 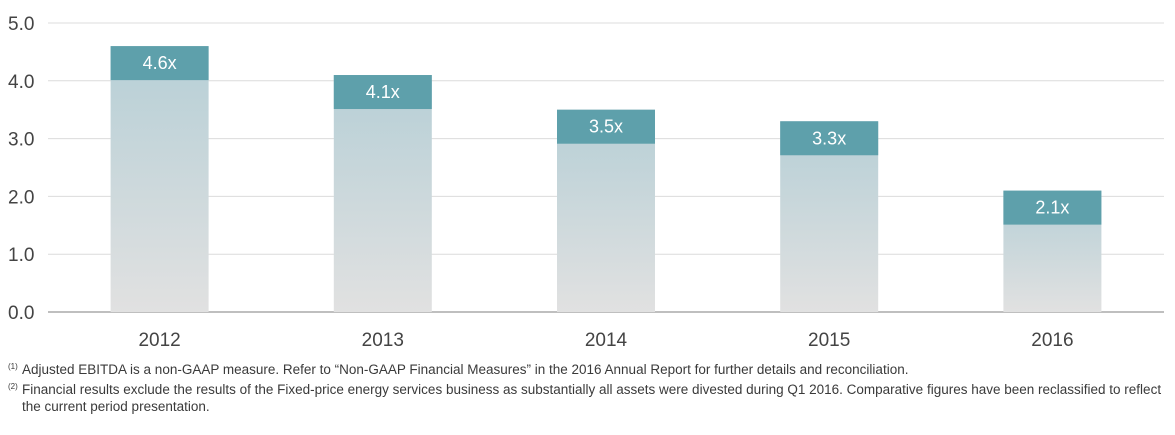 I want to click on data-label-2016: 2.1x, so click(x=1052, y=208).